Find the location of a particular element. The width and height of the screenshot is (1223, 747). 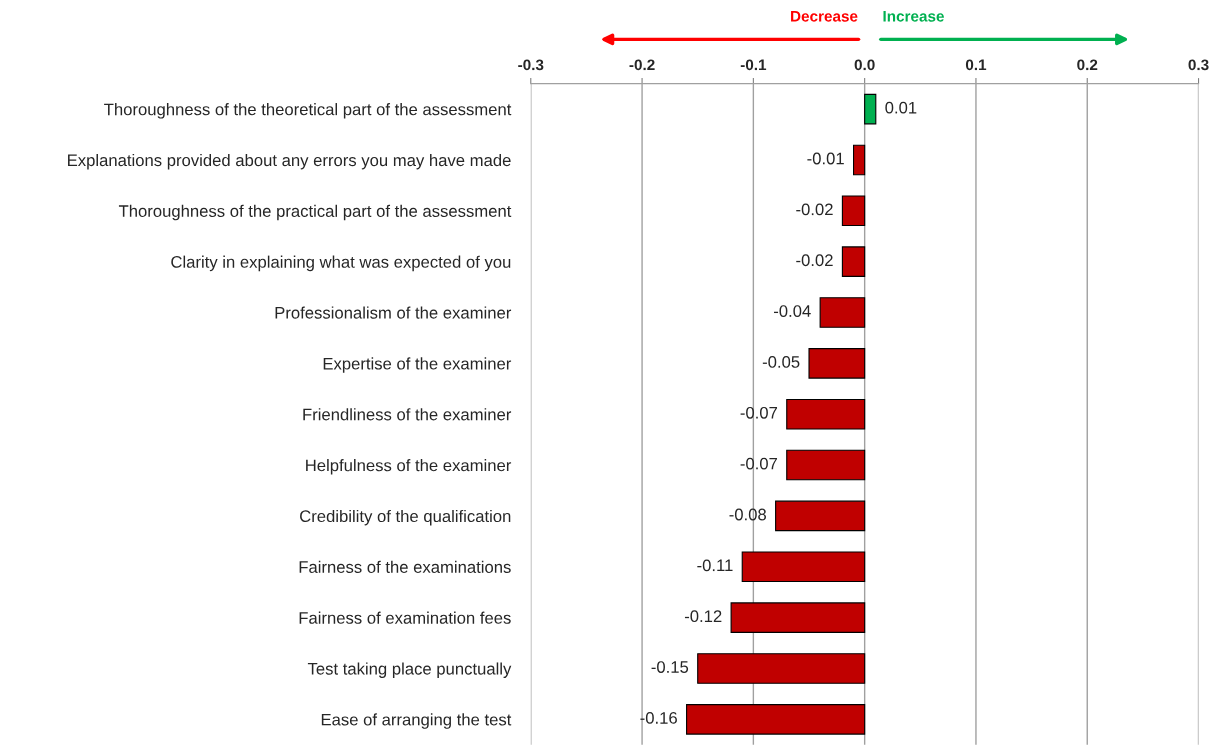

text: Decrease is located at coordinates (824, 16).